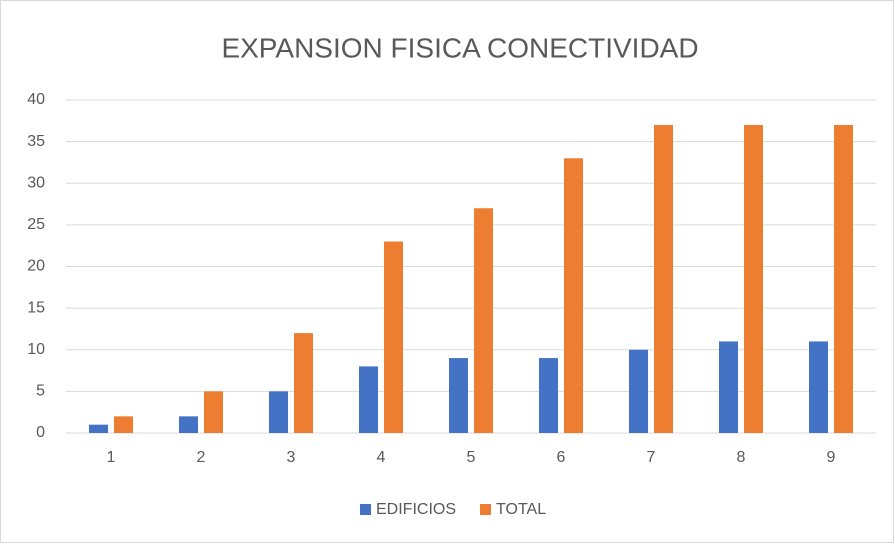 The image size is (895, 544). Describe the element at coordinates (416, 509) in the screenshot. I see `legend-label: EDIFICIOS` at that location.